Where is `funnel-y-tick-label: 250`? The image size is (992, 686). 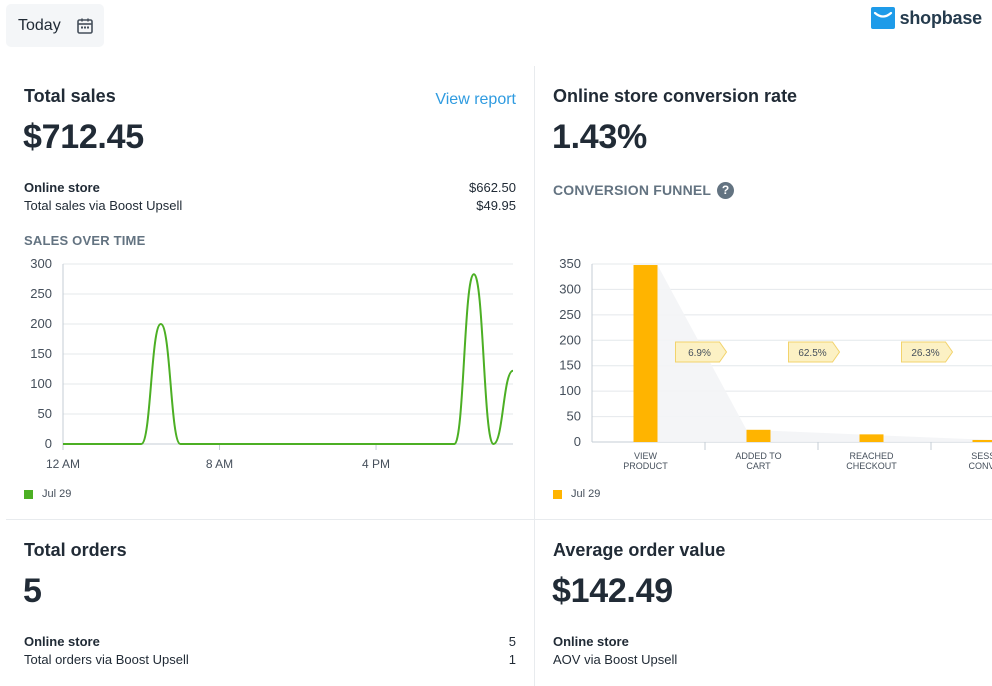
funnel-y-tick-label: 250 is located at coordinates (570, 314).